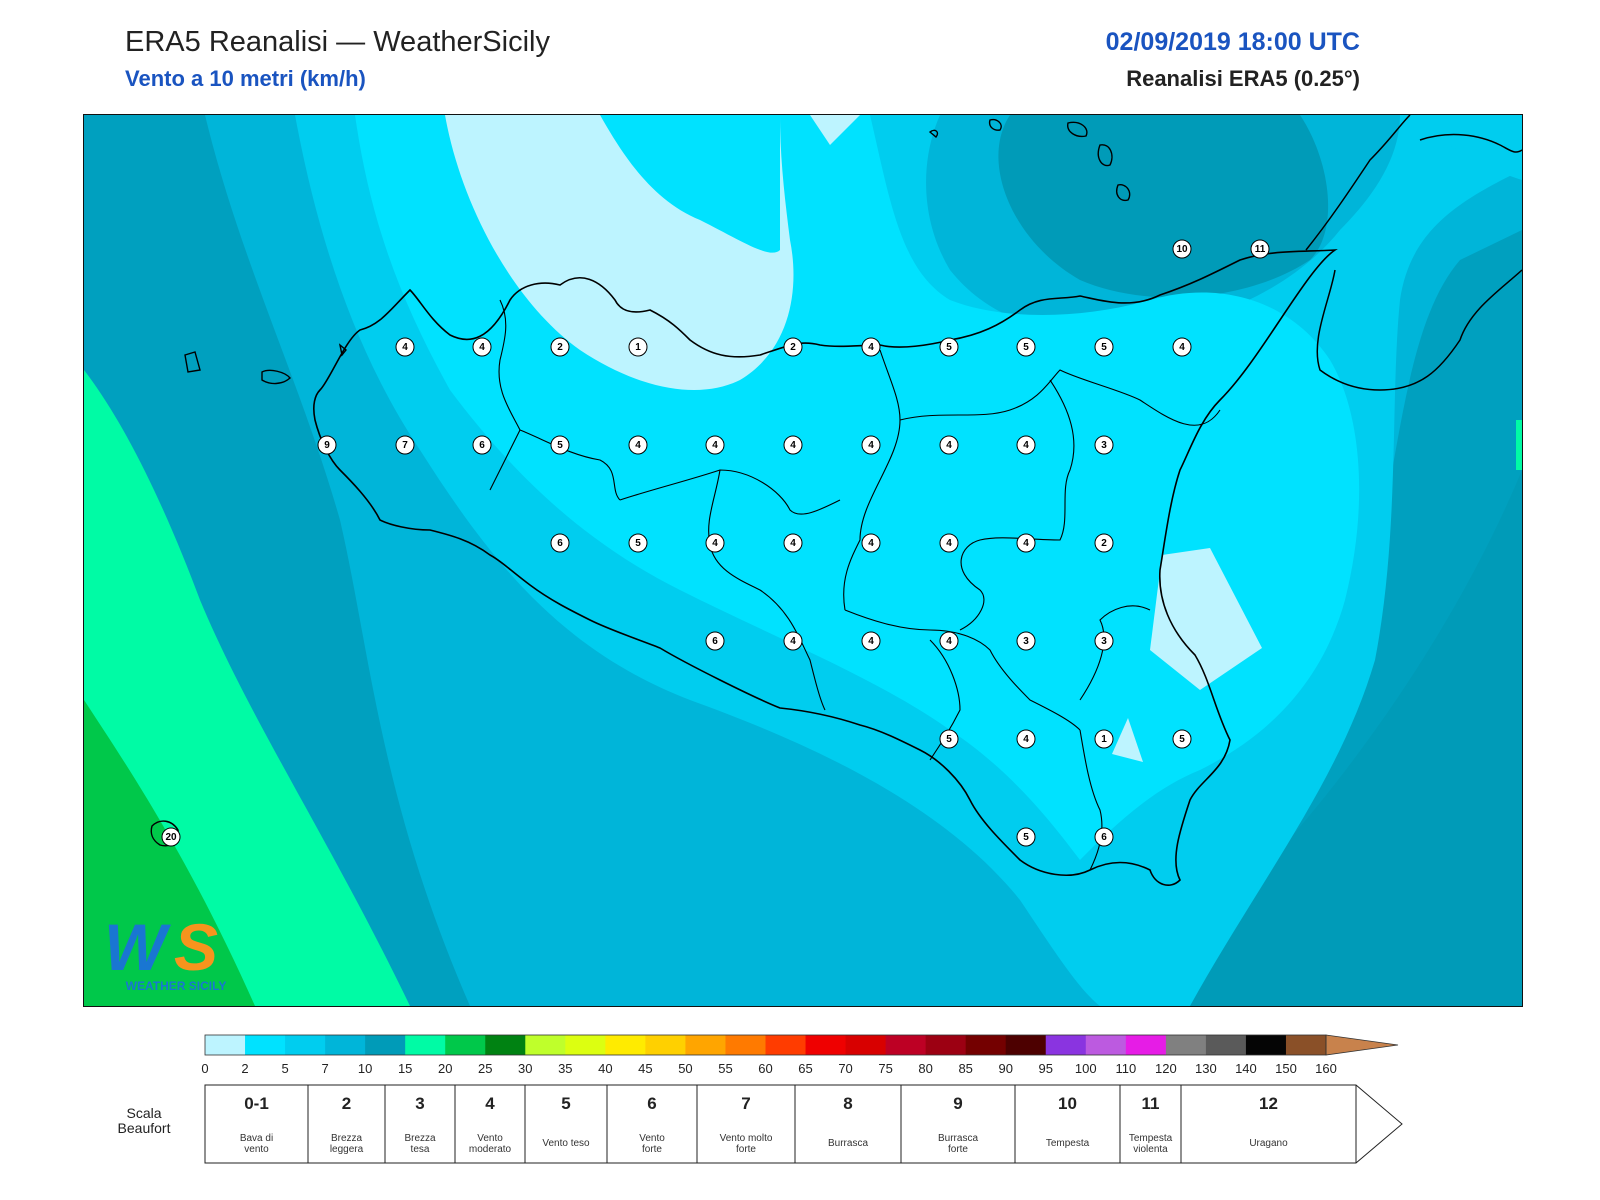 This screenshot has height=1200, width=1600. Describe the element at coordinates (525, 1068) in the screenshot. I see `colorbar-tick-label: 30` at that location.